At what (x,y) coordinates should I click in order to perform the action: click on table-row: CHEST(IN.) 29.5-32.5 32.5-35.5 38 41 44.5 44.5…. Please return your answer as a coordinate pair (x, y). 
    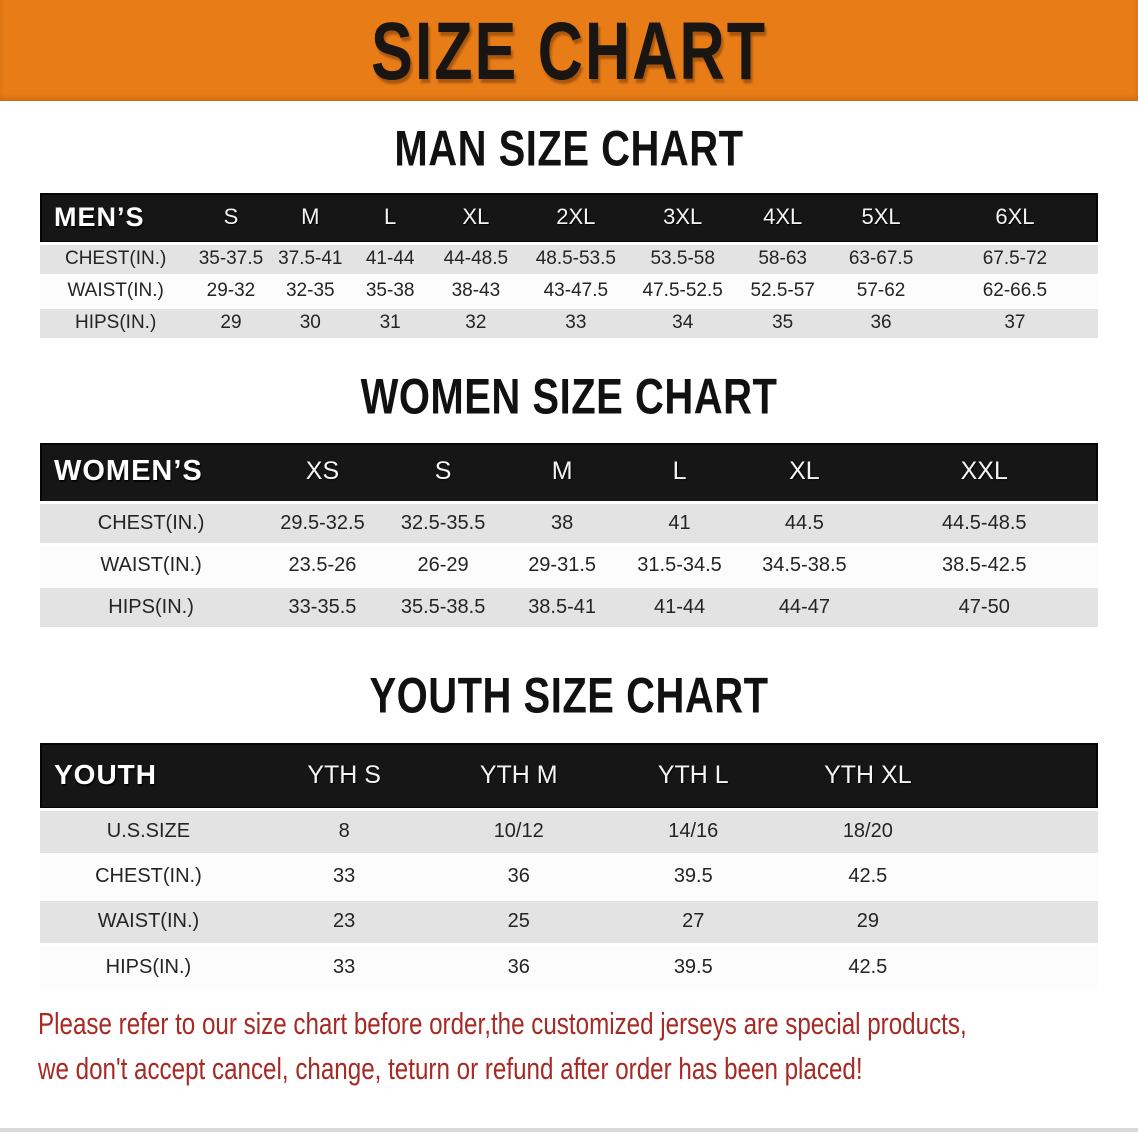
    Looking at the image, I should click on (569, 523).